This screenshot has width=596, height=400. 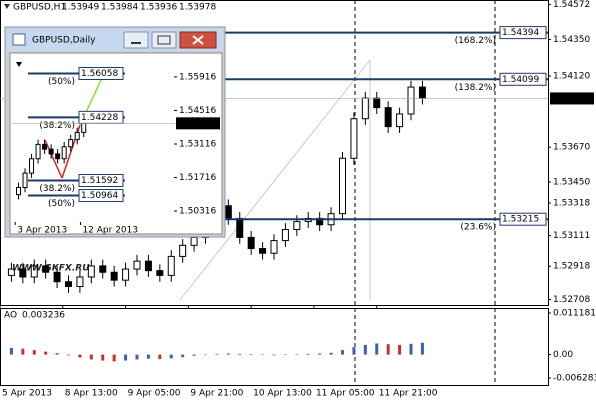 I want to click on x-tick-label: 5 Apr 2013, so click(x=27, y=394).